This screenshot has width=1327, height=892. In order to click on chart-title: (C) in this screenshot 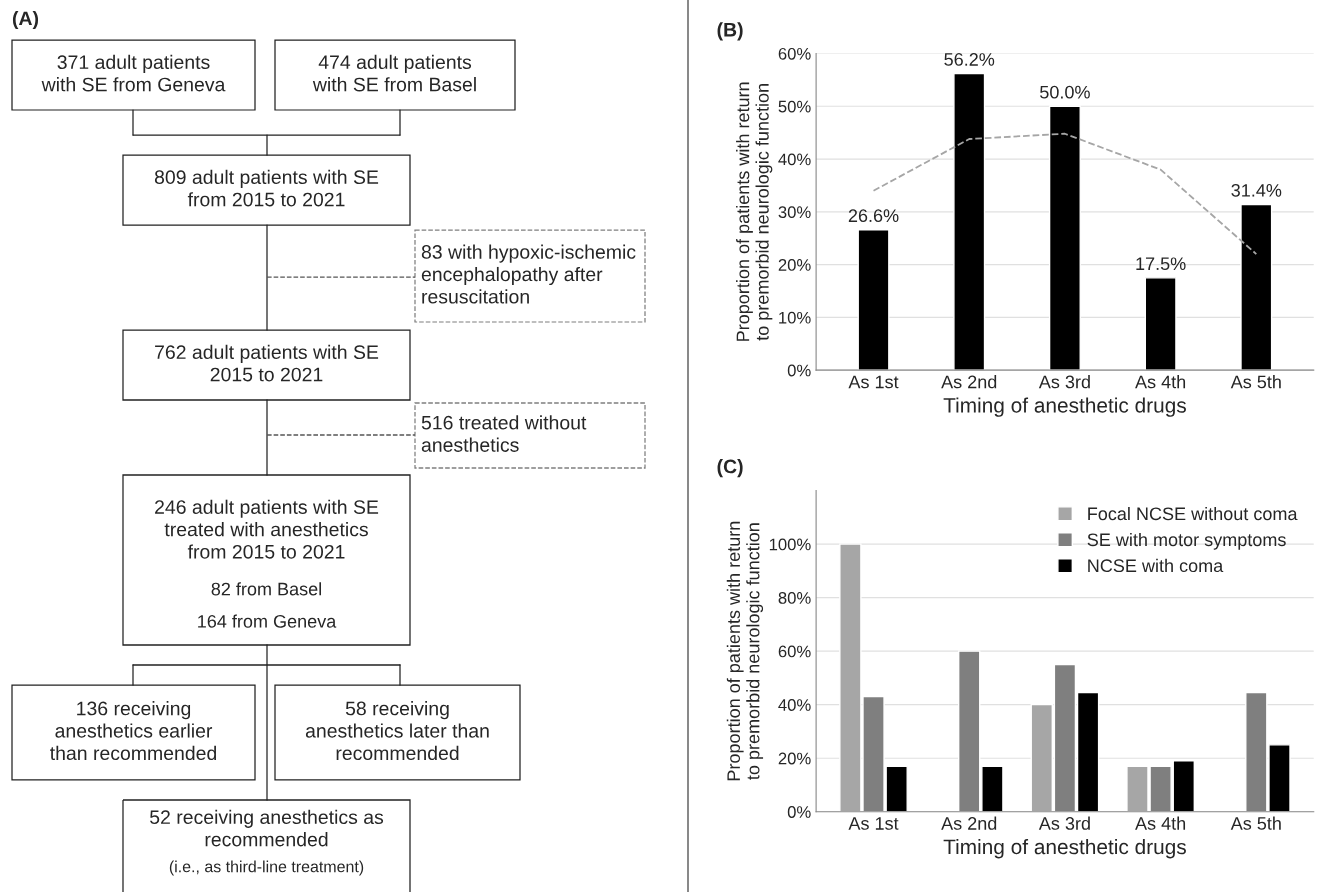, I will do `click(730, 468)`.